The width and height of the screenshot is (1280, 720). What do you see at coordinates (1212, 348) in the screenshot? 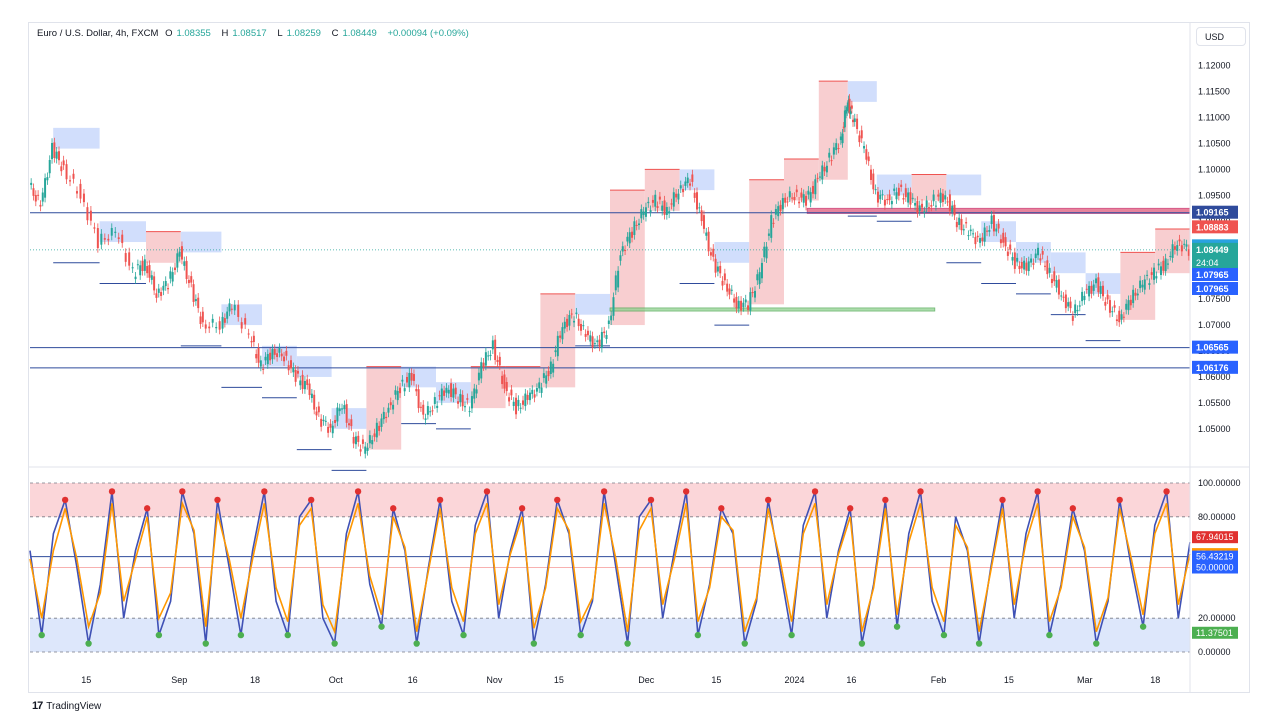
I see `price-label-text: 1.06565` at bounding box center [1212, 348].